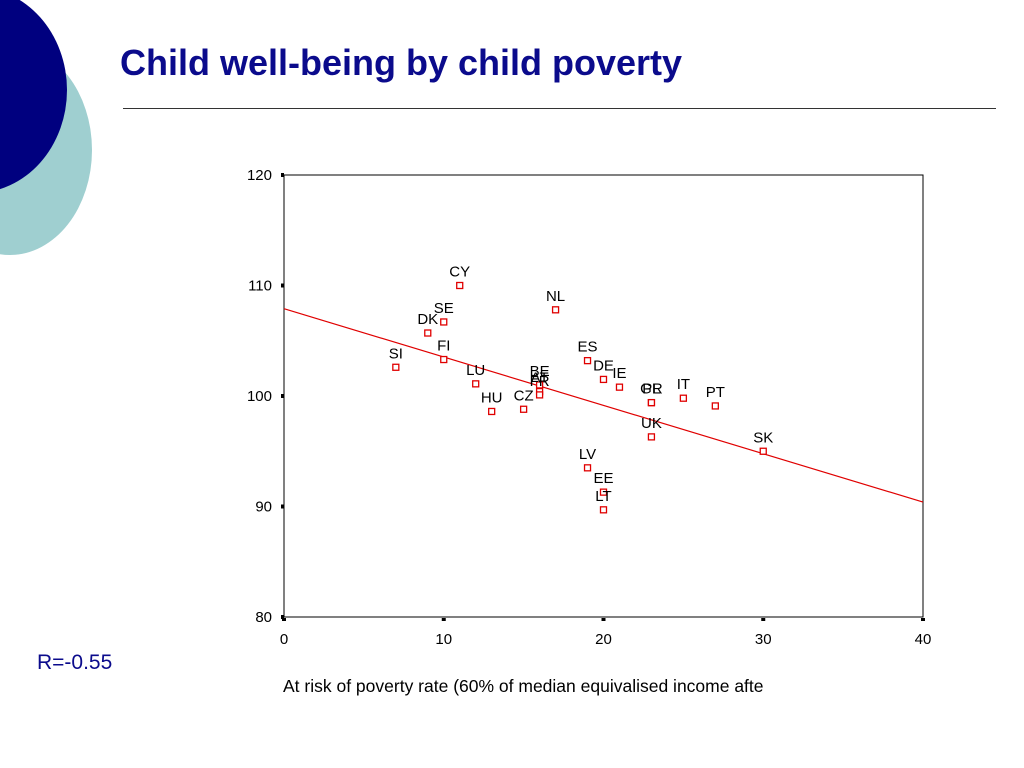 This screenshot has width=1024, height=768. I want to click on point-label: SE, so click(444, 308).